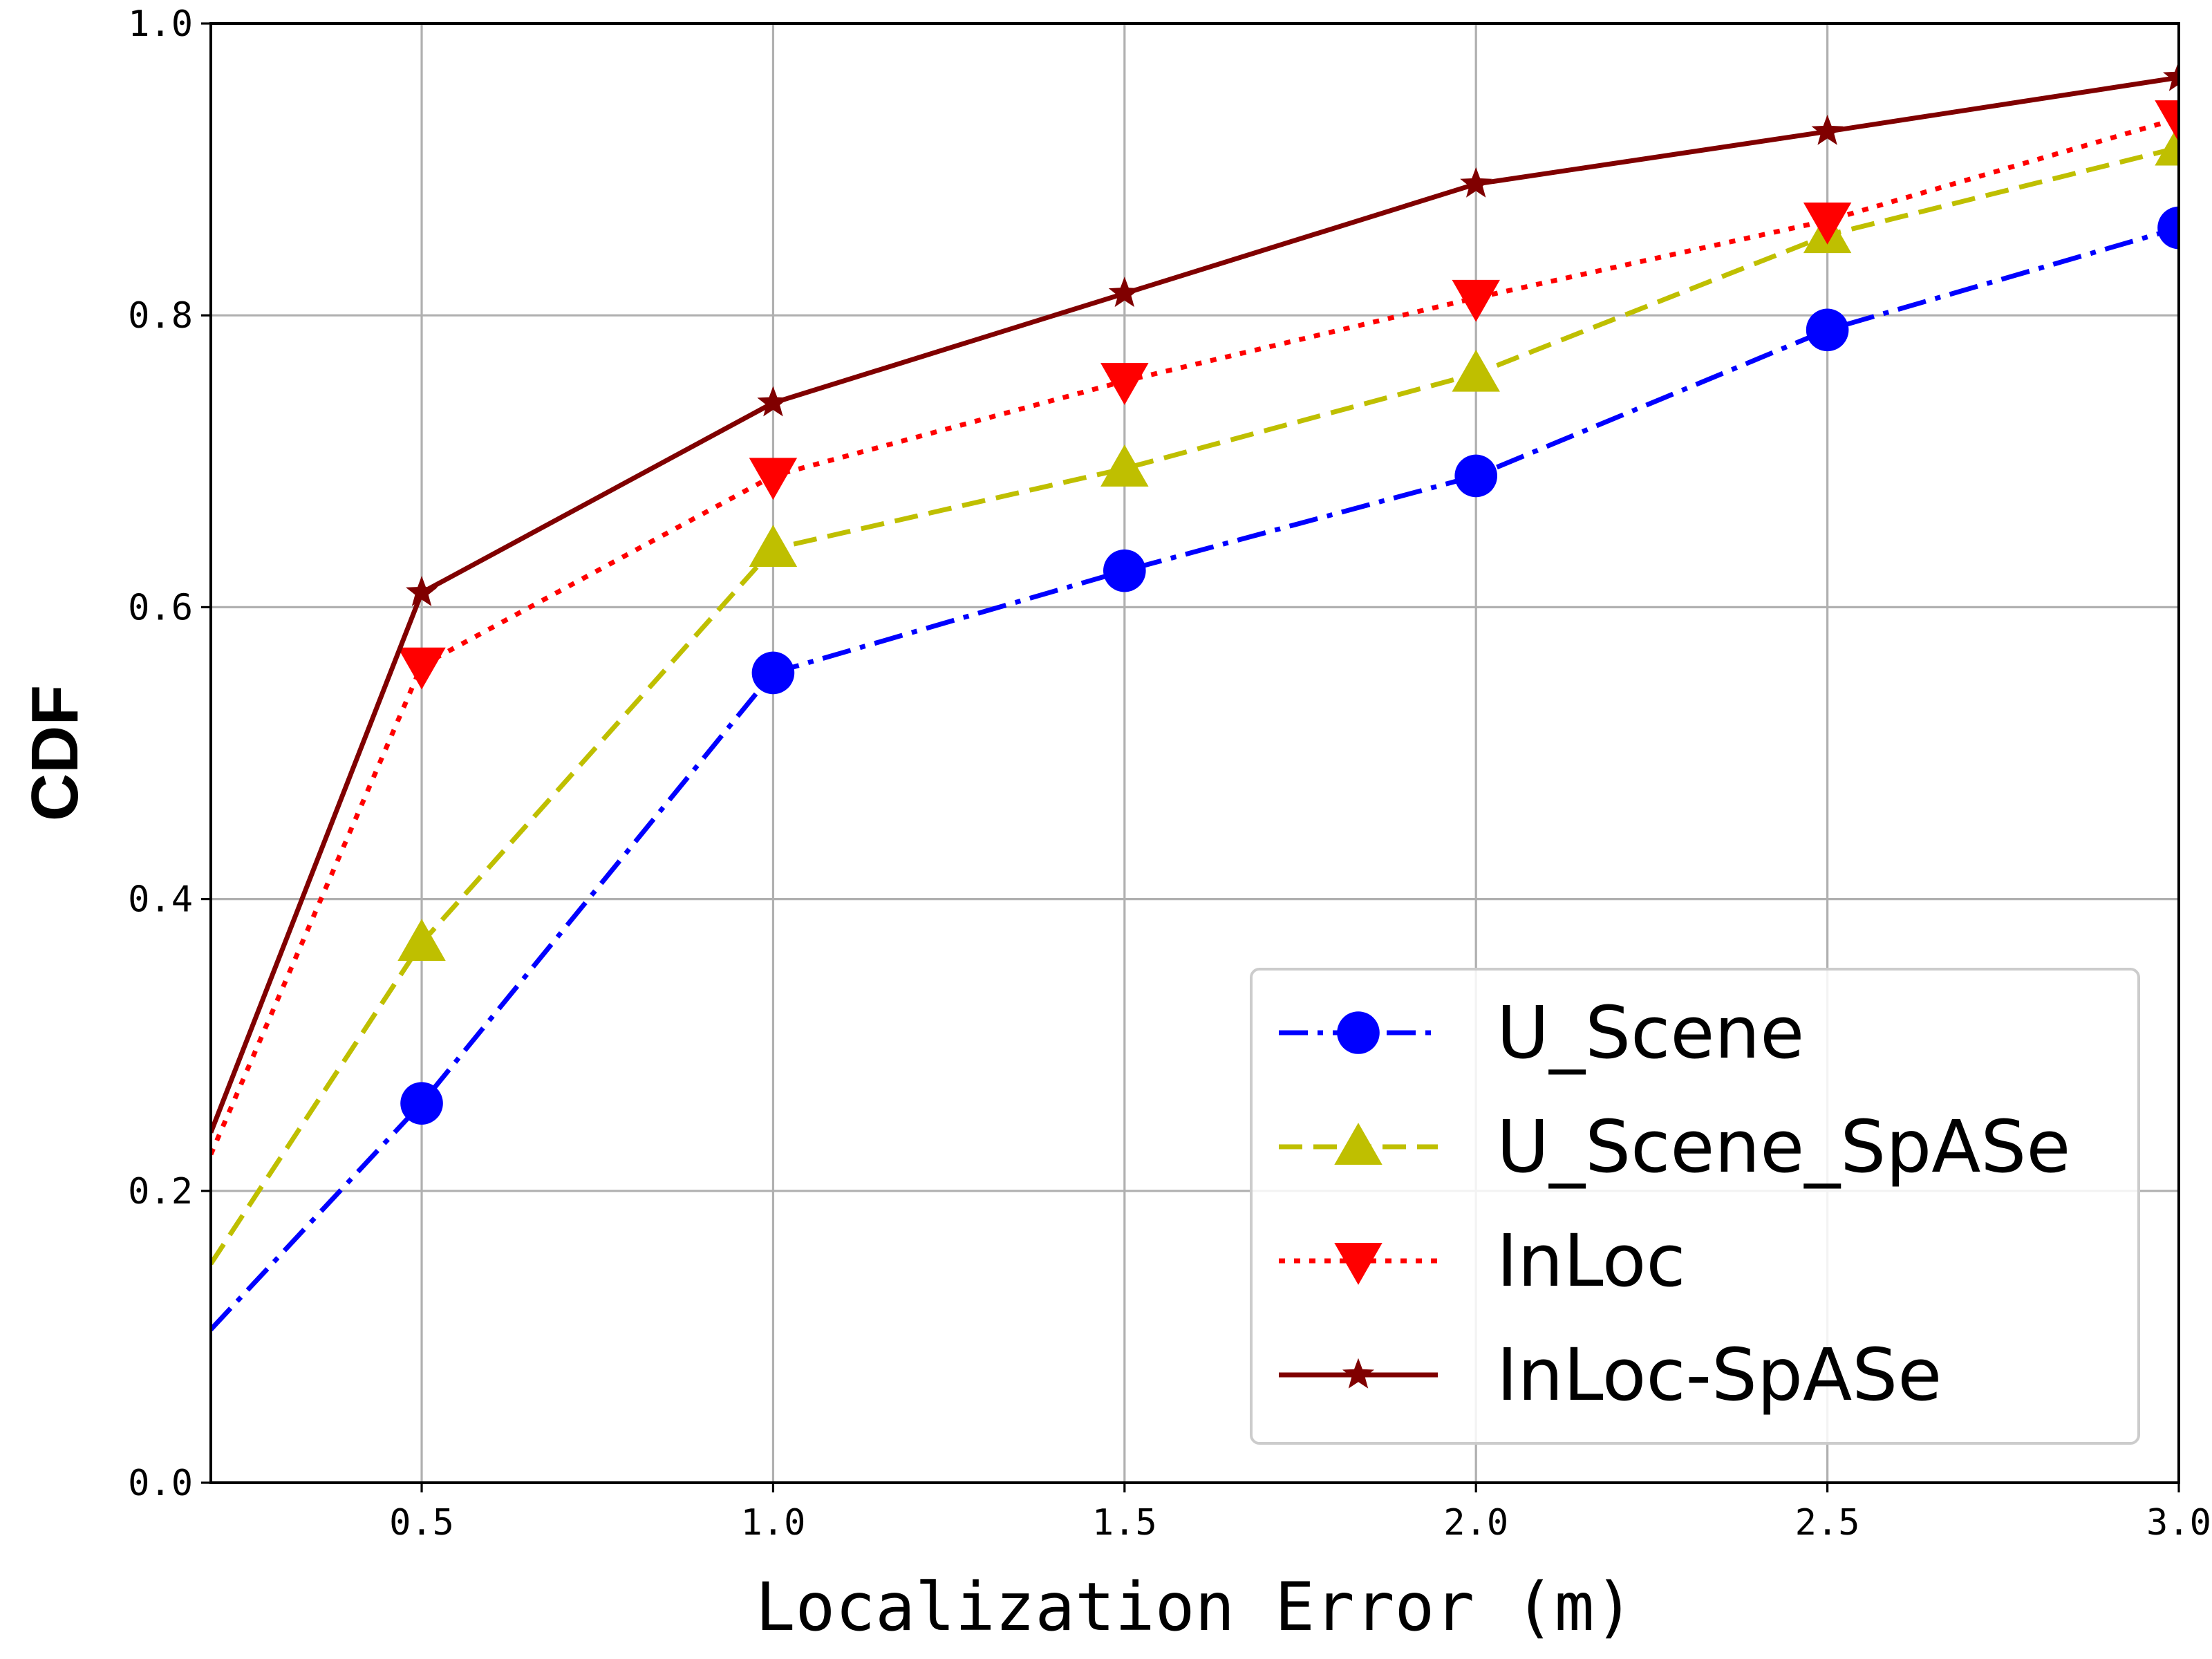 The height and width of the screenshot is (1659, 2212). What do you see at coordinates (1195, 1607) in the screenshot?
I see `x-axis-title: Localization Error (m)` at bounding box center [1195, 1607].